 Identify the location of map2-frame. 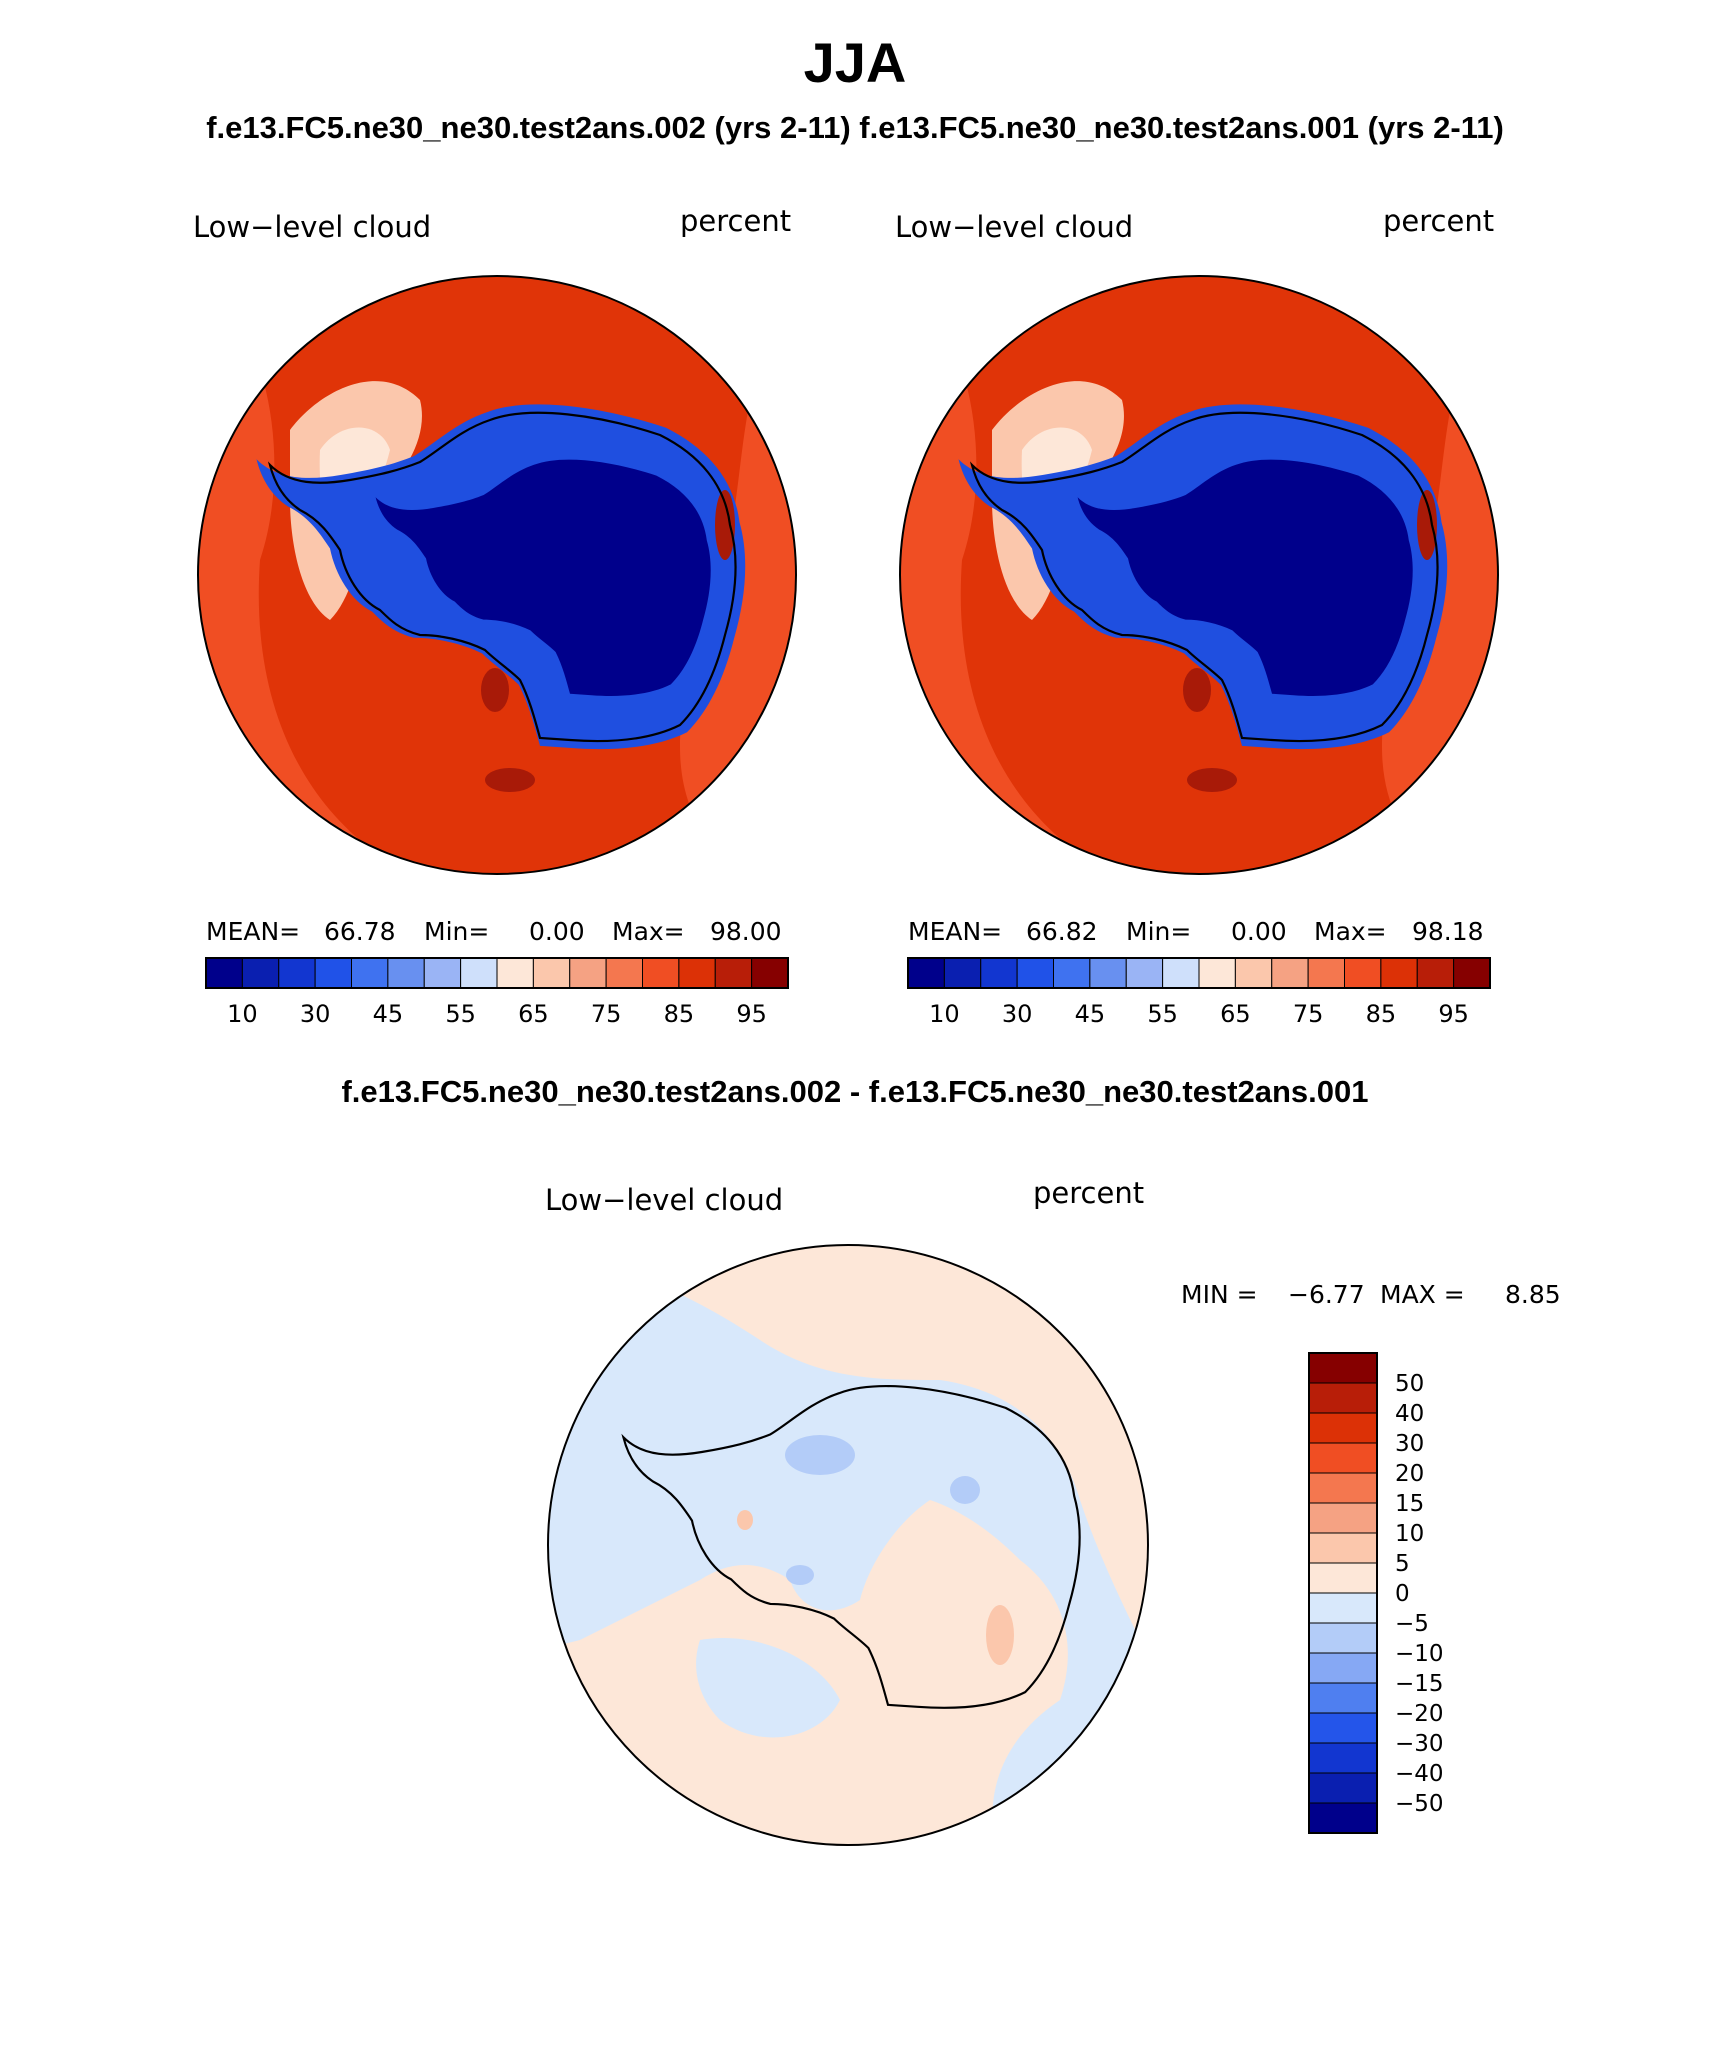
(1199, 575).